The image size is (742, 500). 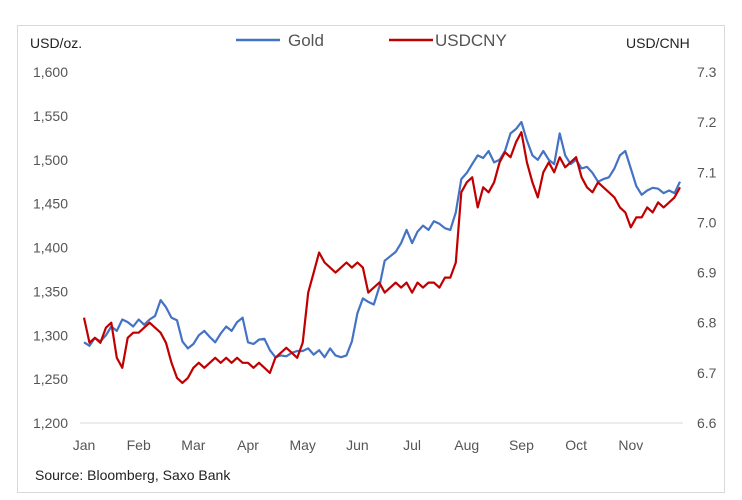 What do you see at coordinates (707, 72) in the screenshot?
I see `y-right-tick-label: 7.3` at bounding box center [707, 72].